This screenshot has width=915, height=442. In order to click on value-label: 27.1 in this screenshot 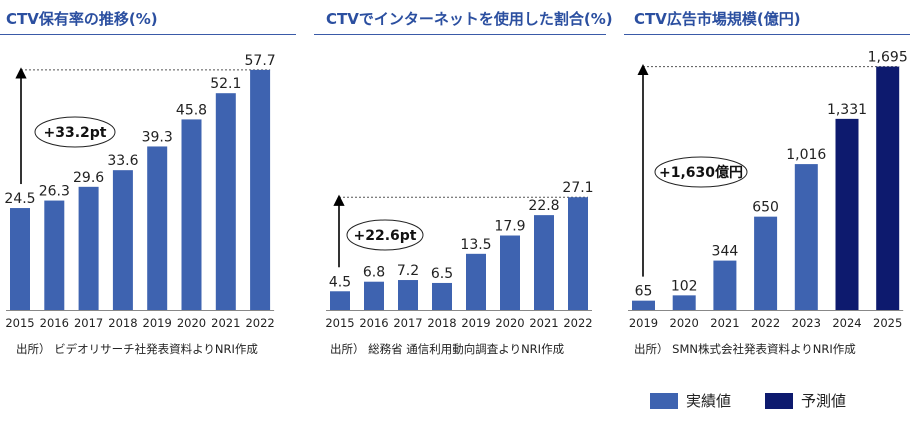, I will do `click(577, 188)`.